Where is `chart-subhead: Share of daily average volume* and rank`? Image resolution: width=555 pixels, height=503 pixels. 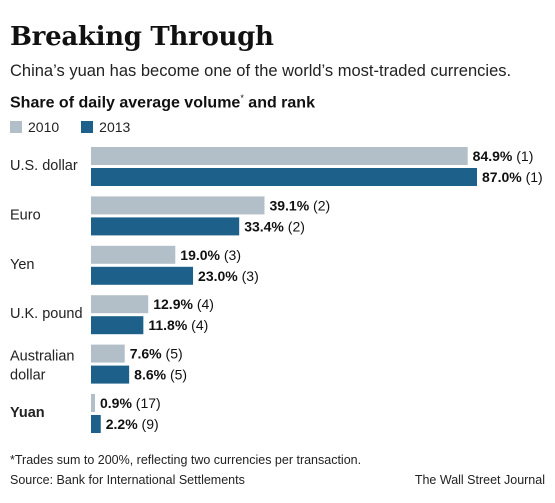 chart-subhead: Share of daily average volume* and rank is located at coordinates (162, 102).